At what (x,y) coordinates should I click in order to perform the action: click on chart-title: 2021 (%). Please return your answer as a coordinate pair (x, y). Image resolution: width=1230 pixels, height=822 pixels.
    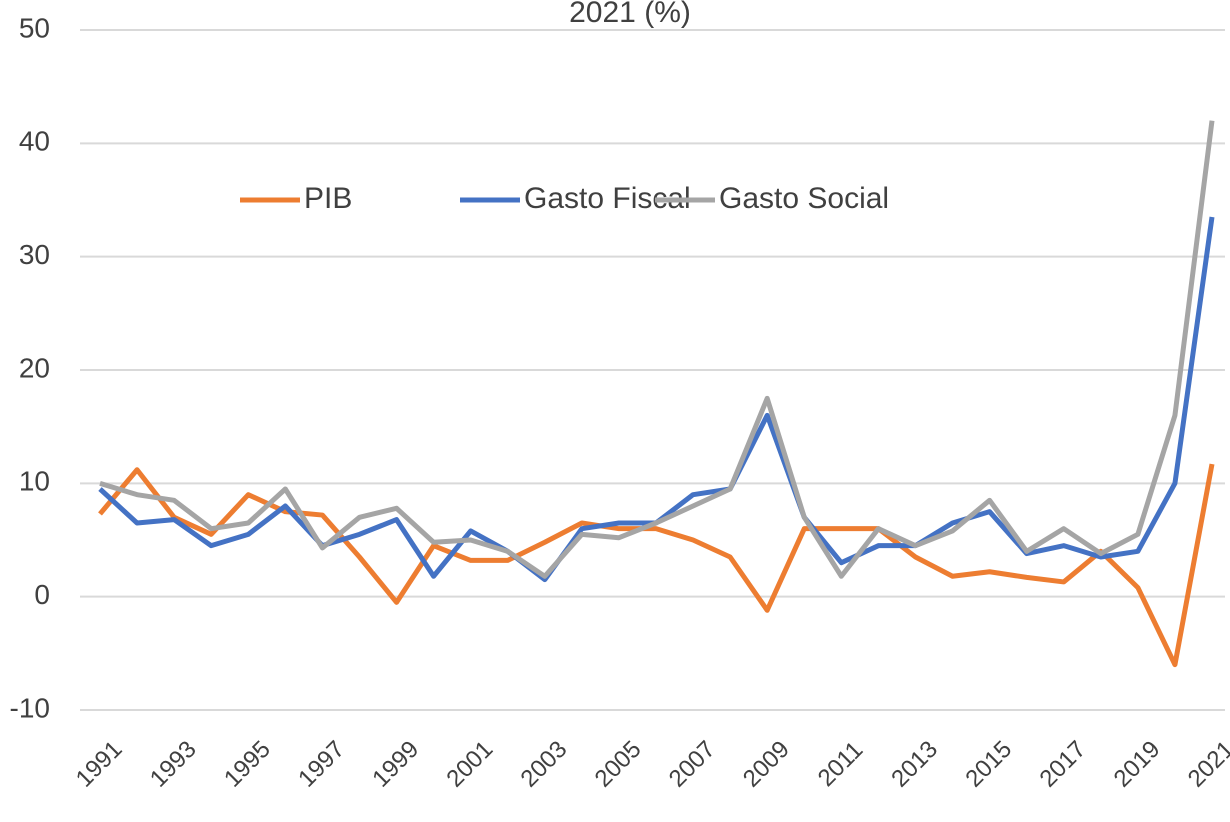
    Looking at the image, I should click on (630, 14).